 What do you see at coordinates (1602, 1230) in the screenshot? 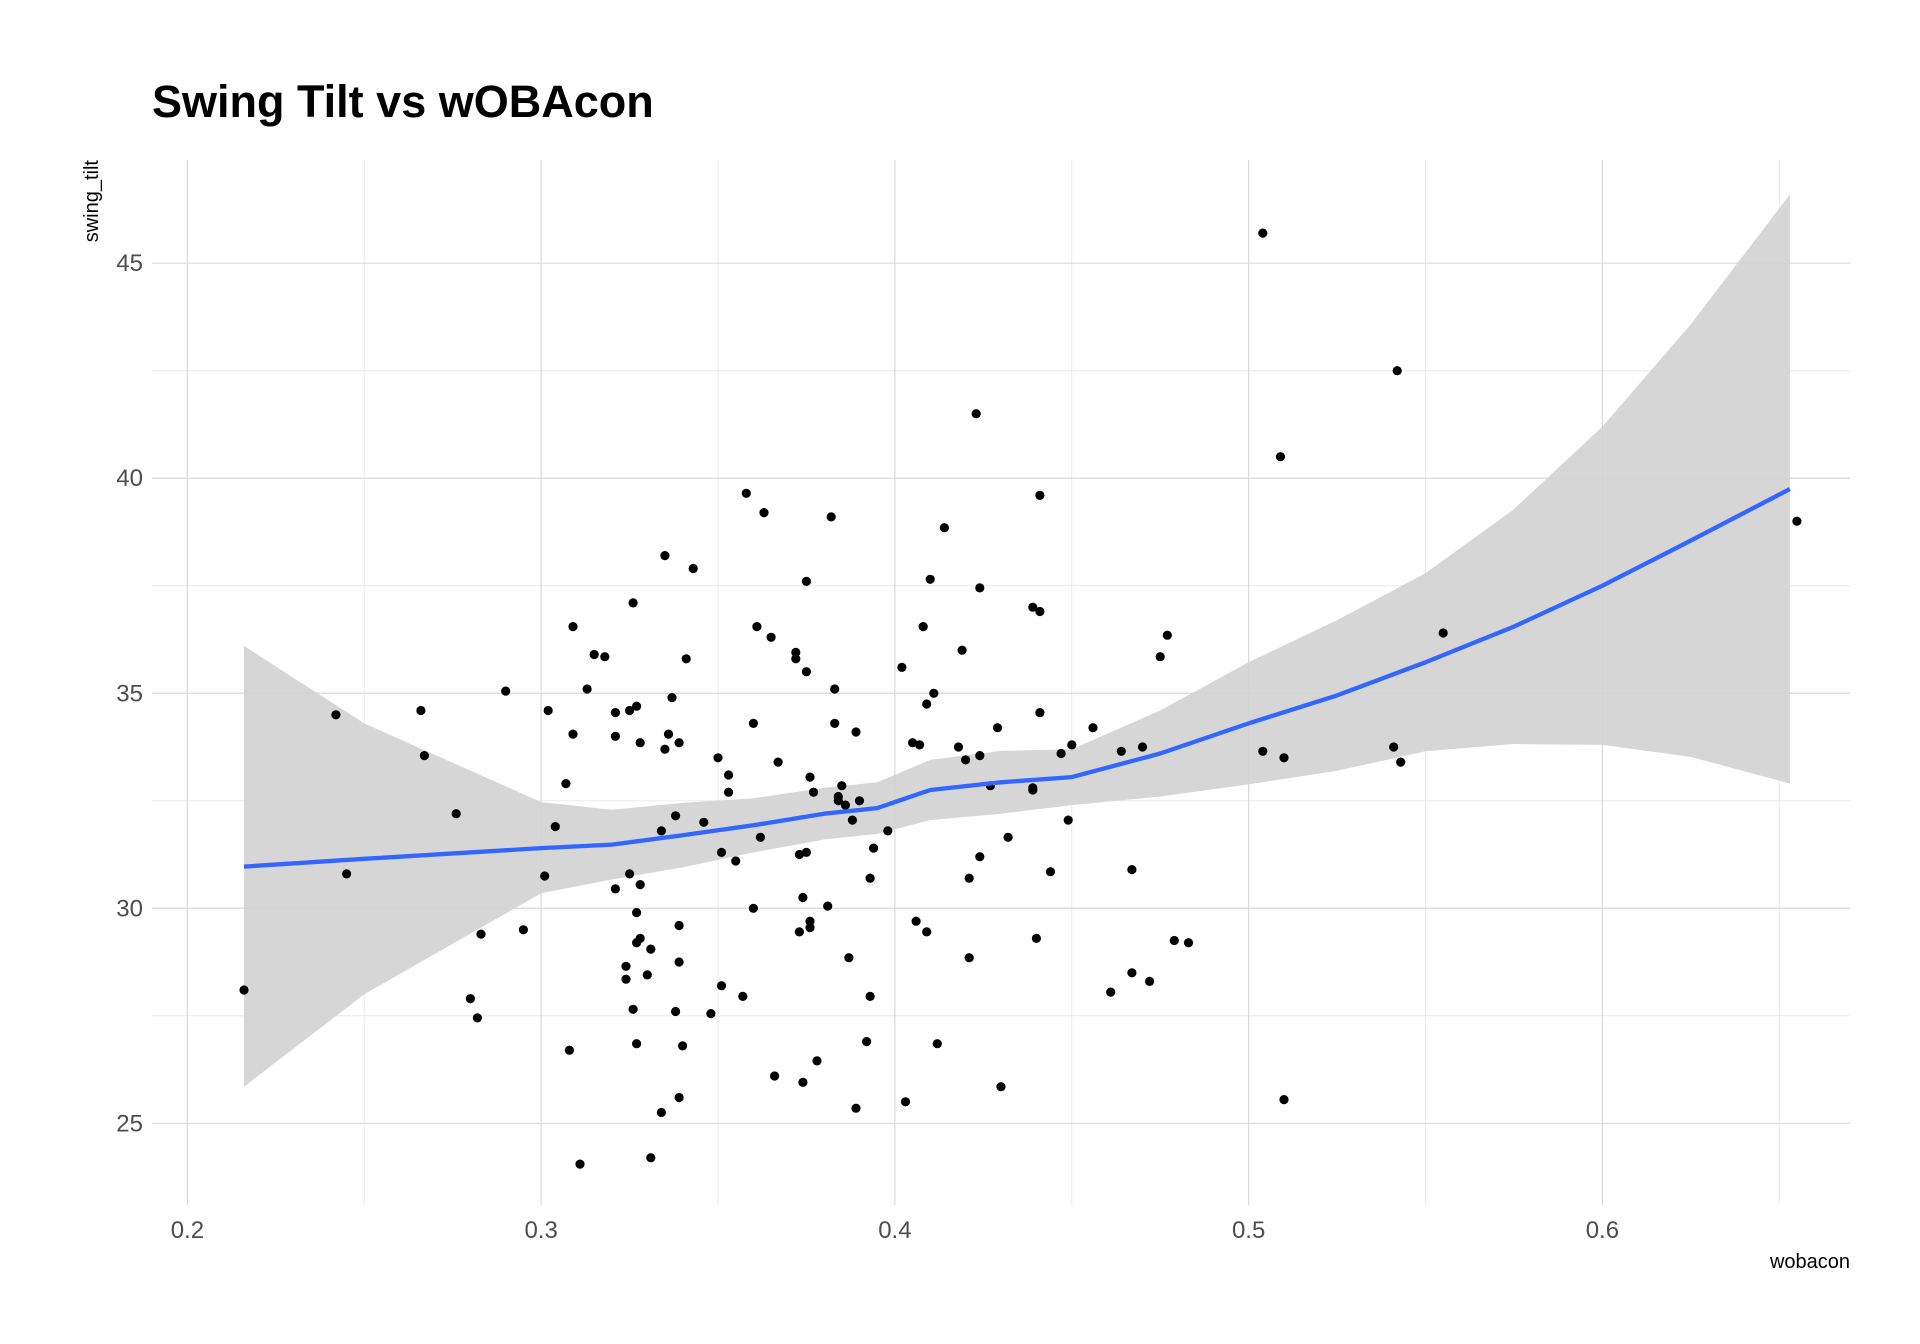
I see `x-tick-label: 0.6` at bounding box center [1602, 1230].